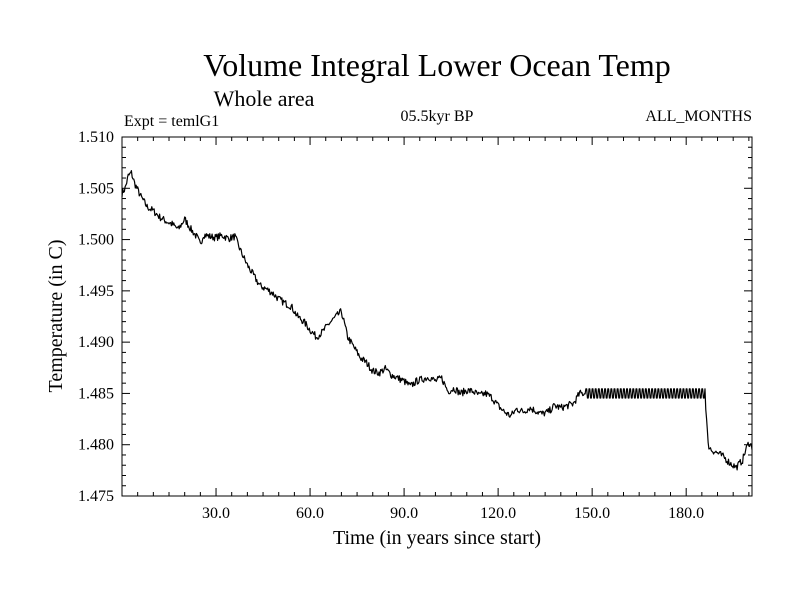  What do you see at coordinates (96, 291) in the screenshot?
I see `y-tick-label: 1.495` at bounding box center [96, 291].